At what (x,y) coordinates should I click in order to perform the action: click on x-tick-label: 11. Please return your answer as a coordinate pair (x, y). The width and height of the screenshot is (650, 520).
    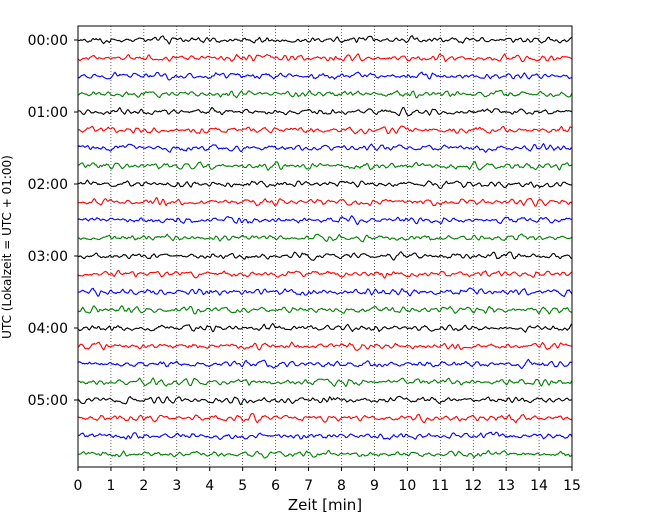
    Looking at the image, I should click on (440, 486).